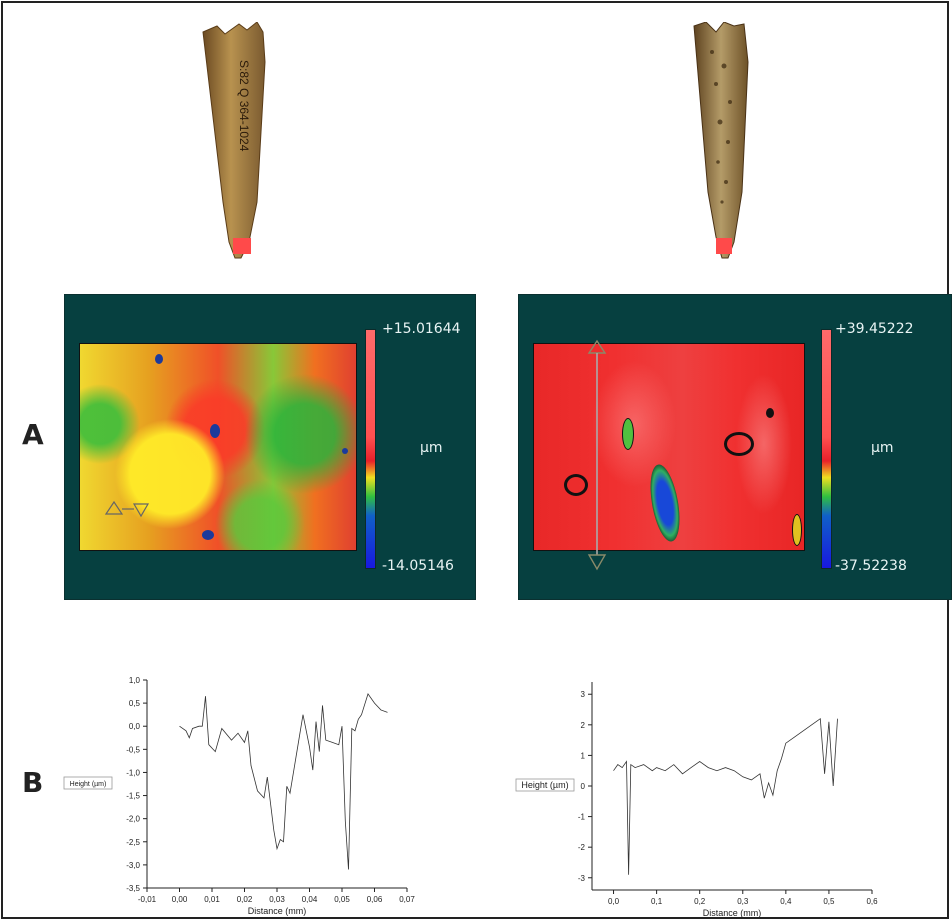 The width and height of the screenshot is (952, 922). I want to click on x-tick-label: 0,2, so click(700, 901).